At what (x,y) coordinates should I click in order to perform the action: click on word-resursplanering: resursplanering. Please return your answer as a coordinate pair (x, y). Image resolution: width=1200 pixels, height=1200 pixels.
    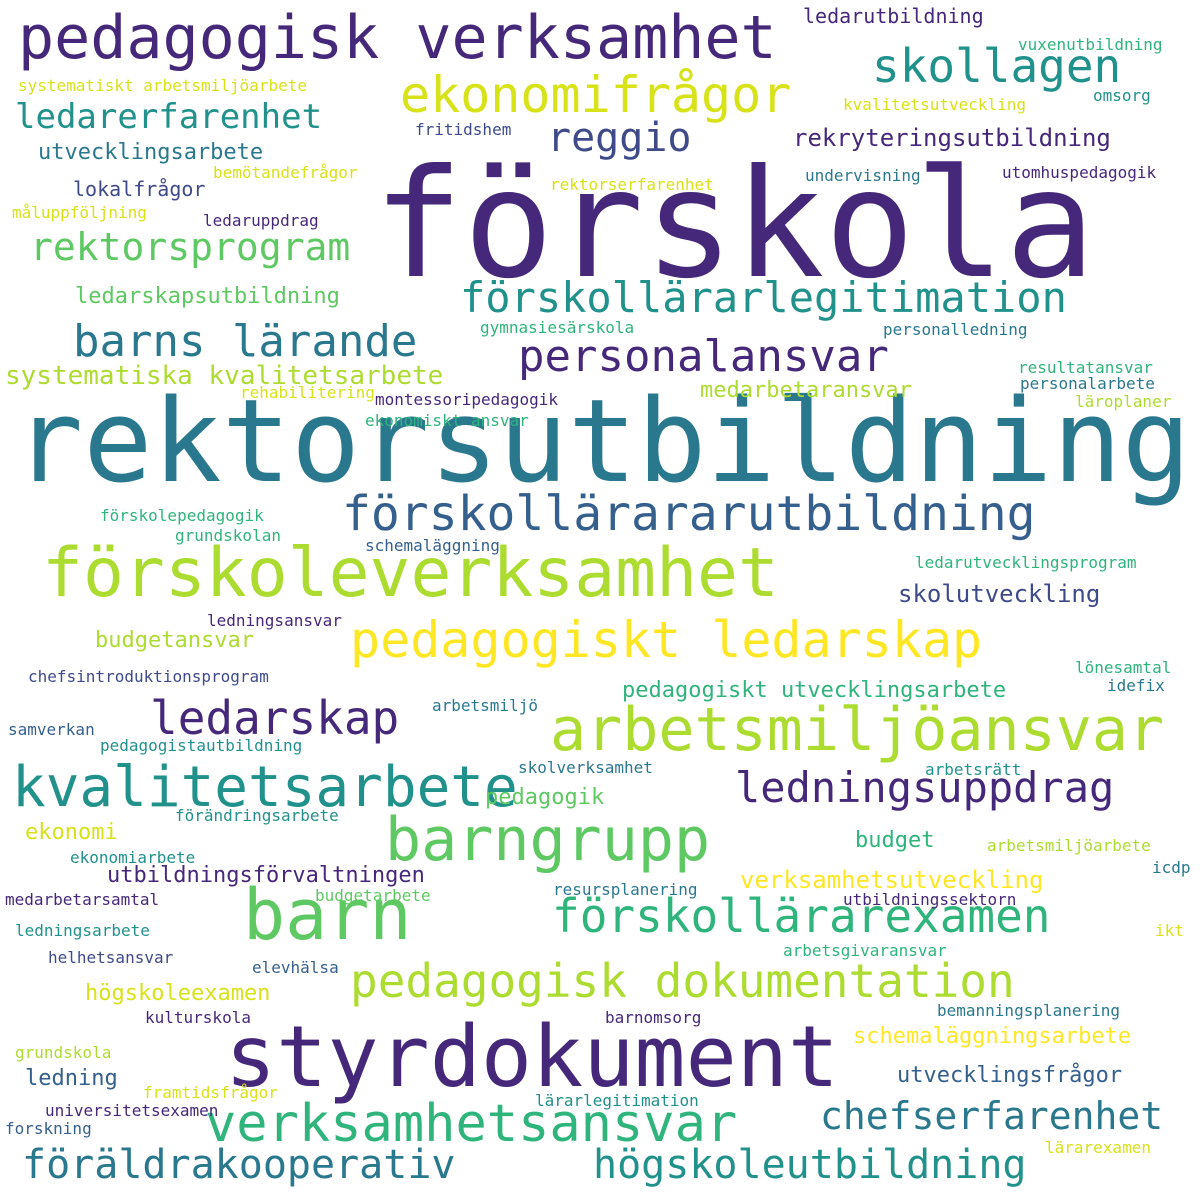
    Looking at the image, I should click on (625, 889).